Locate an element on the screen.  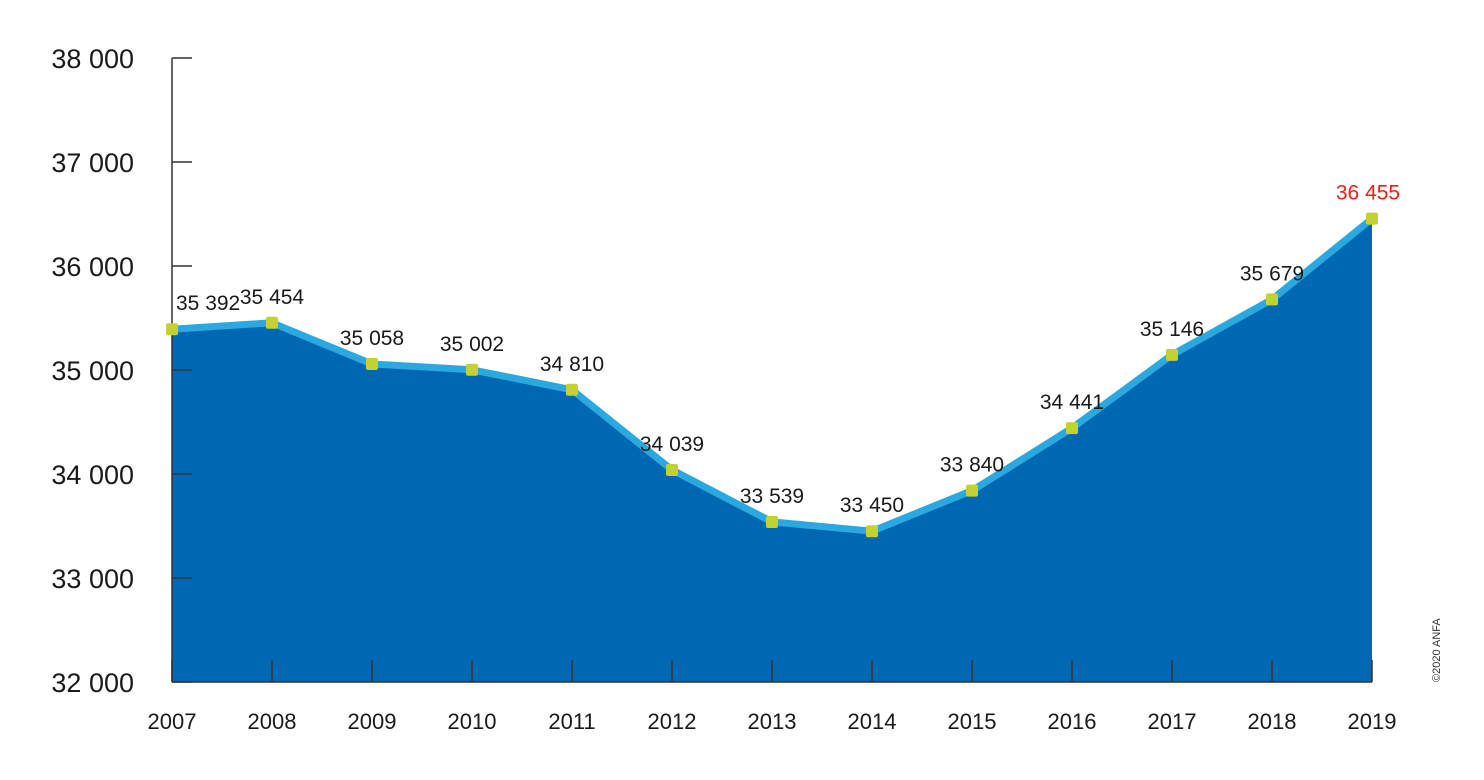
y-tick-label: 33 000 is located at coordinates (92, 579).